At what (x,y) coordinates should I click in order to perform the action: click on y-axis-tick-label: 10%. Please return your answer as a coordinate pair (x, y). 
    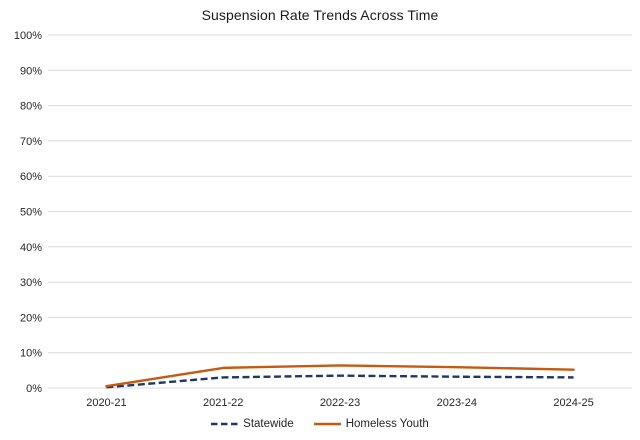
    Looking at the image, I should click on (31, 354).